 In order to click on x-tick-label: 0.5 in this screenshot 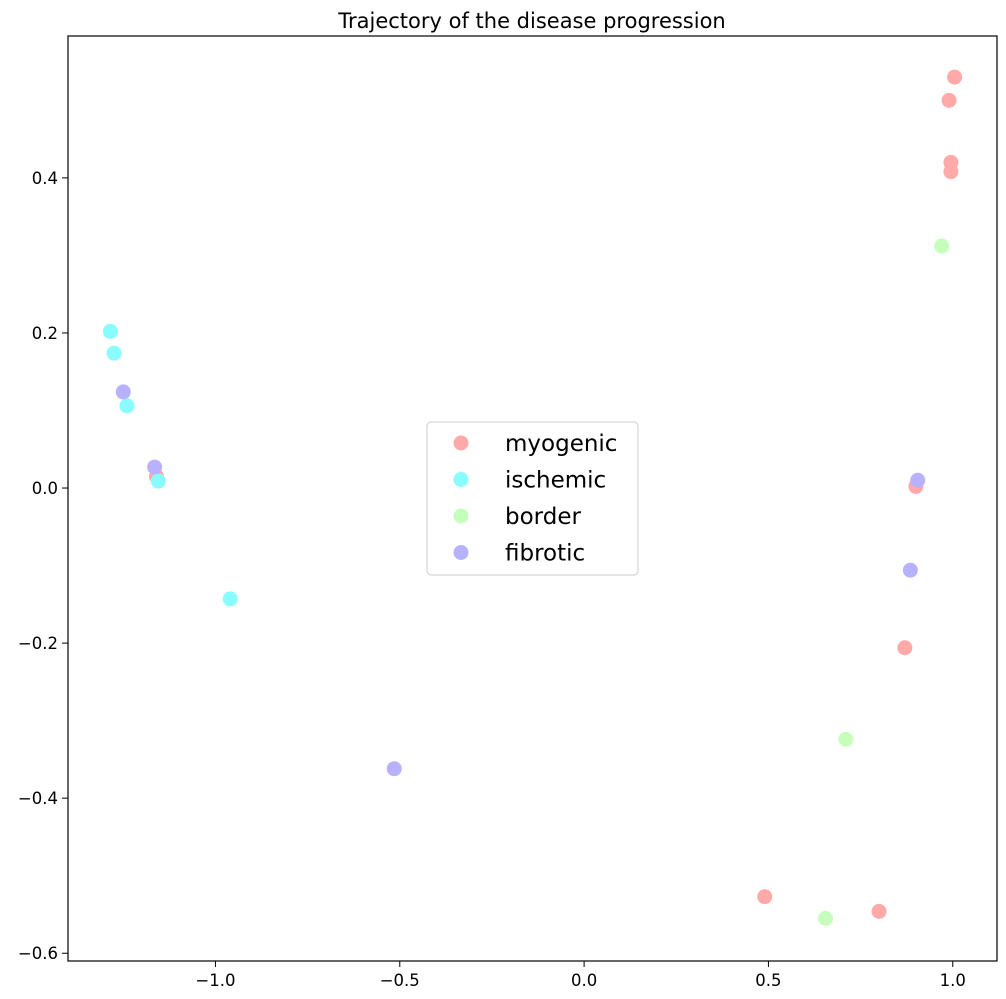, I will do `click(768, 980)`.